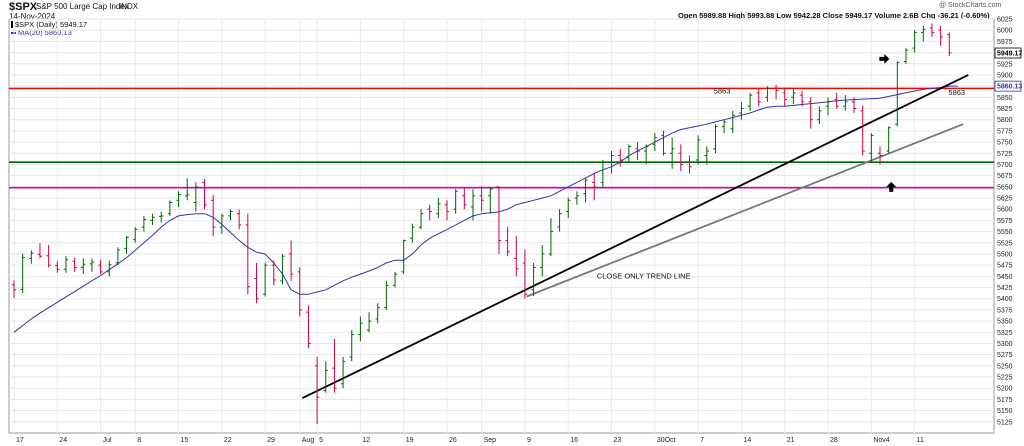 This screenshot has width=1024, height=446. Describe the element at coordinates (1005, 277) in the screenshot. I see `y-tick-label: 5450` at that location.